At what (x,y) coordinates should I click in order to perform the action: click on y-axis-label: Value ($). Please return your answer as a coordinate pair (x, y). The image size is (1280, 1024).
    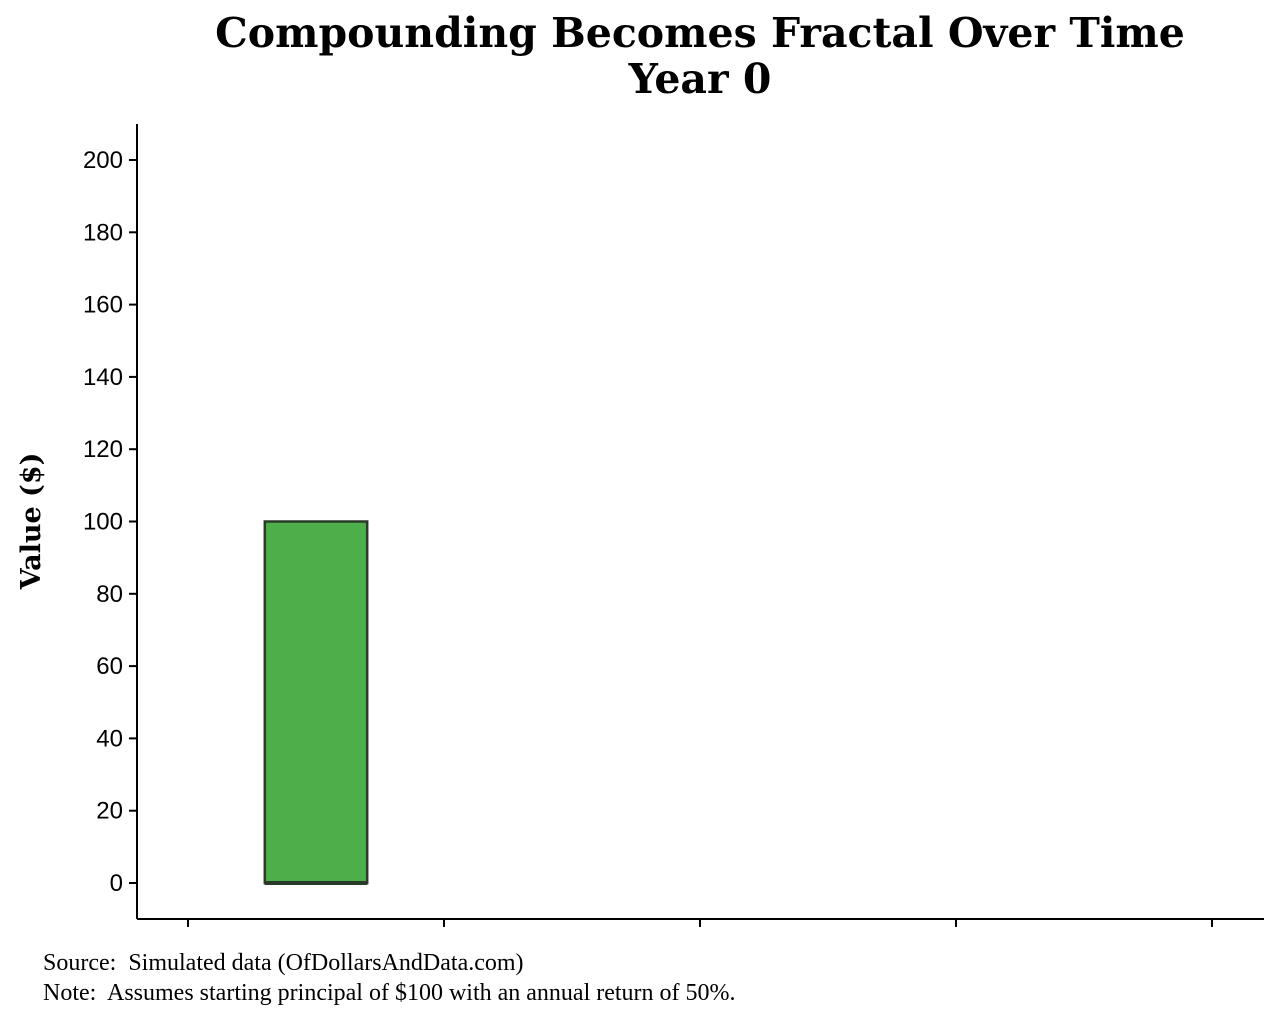
    Looking at the image, I should click on (31, 522).